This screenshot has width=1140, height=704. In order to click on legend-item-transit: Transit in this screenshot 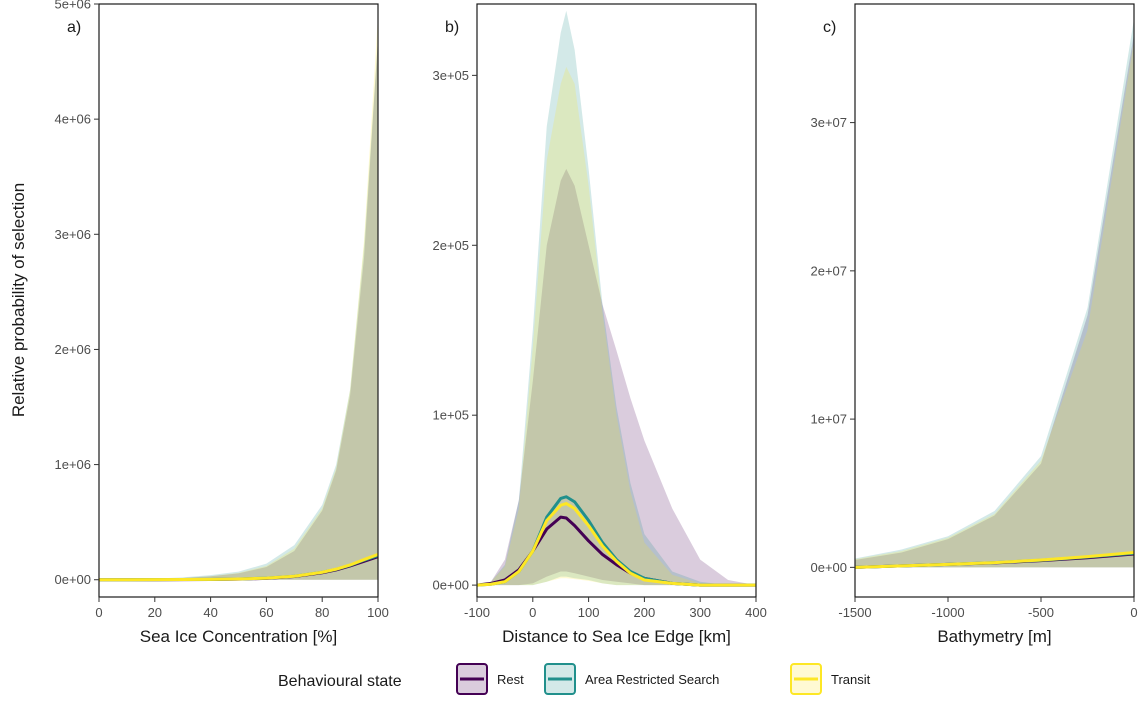, I will do `click(830, 679)`.